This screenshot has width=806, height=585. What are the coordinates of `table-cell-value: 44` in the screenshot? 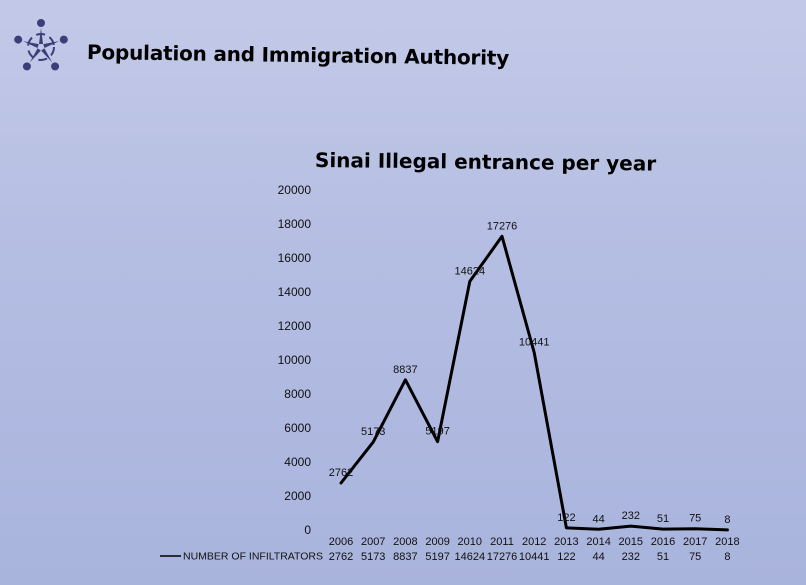 It's located at (598, 557).